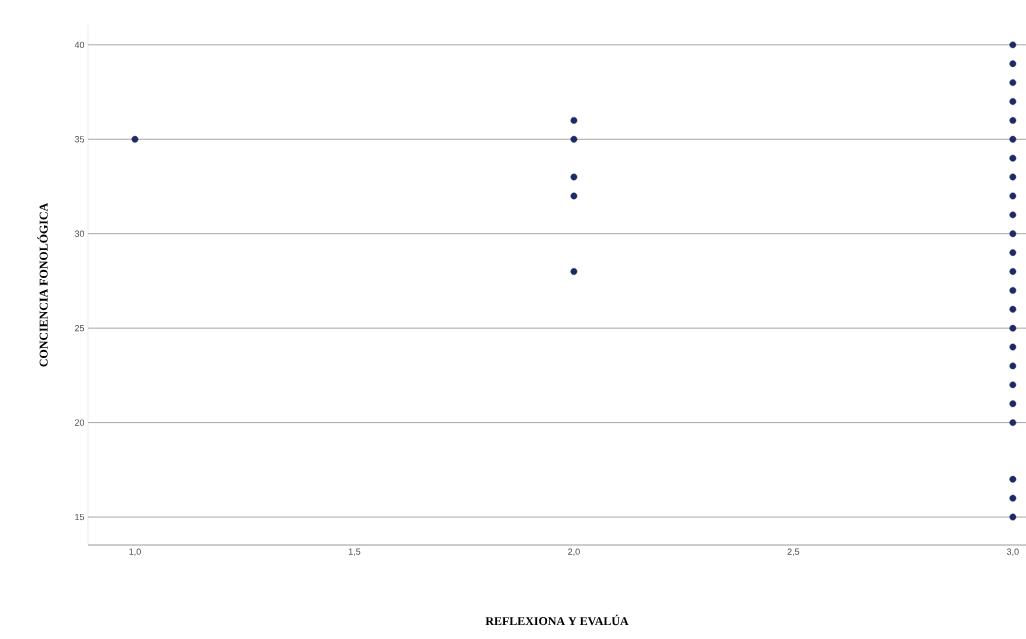 This screenshot has height=639, width=1026. I want to click on x-tick-label: 1,0, so click(135, 552).